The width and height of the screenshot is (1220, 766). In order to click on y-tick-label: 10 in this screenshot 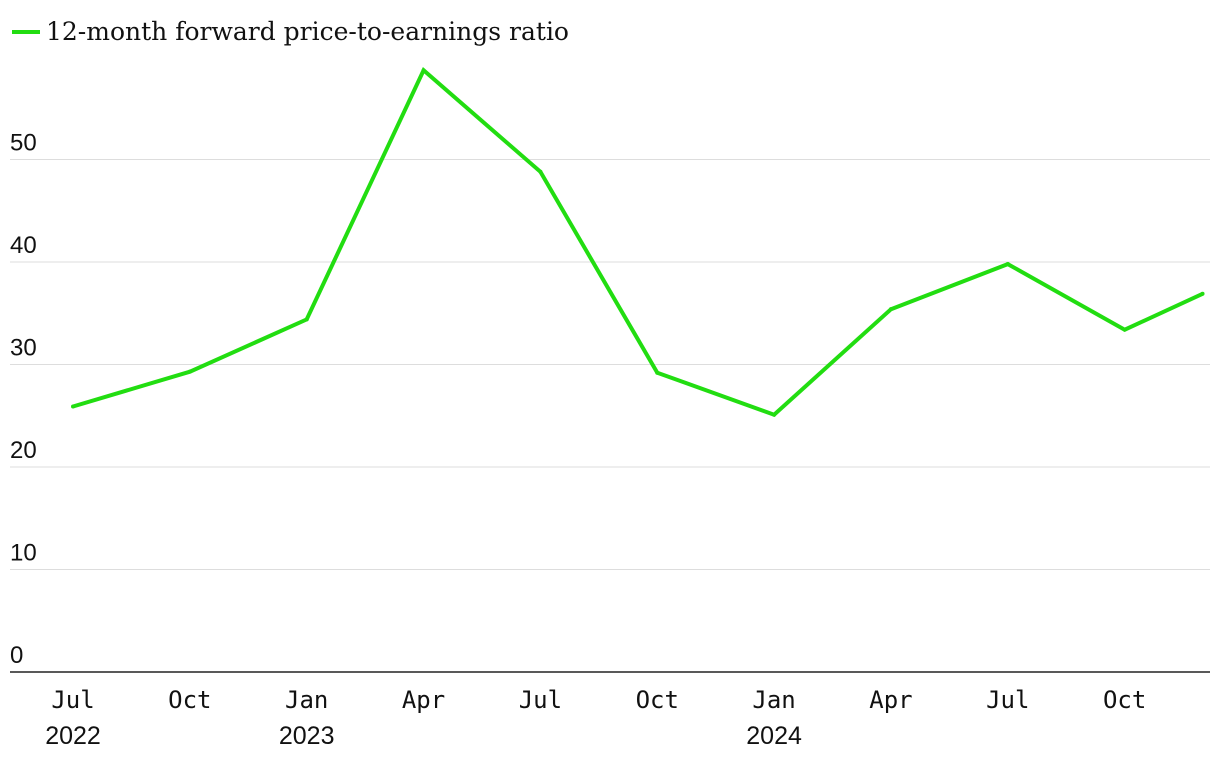, I will do `click(23, 553)`.